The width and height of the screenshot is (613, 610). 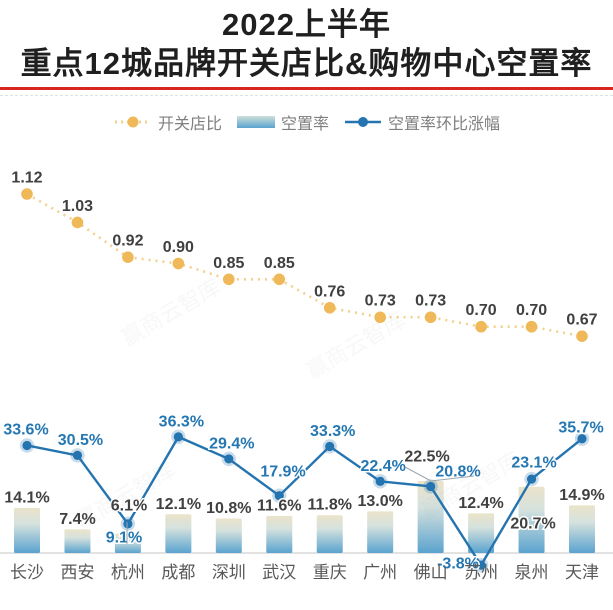 I want to click on vacancy-change-label-3: 36.3%, so click(x=181, y=421).